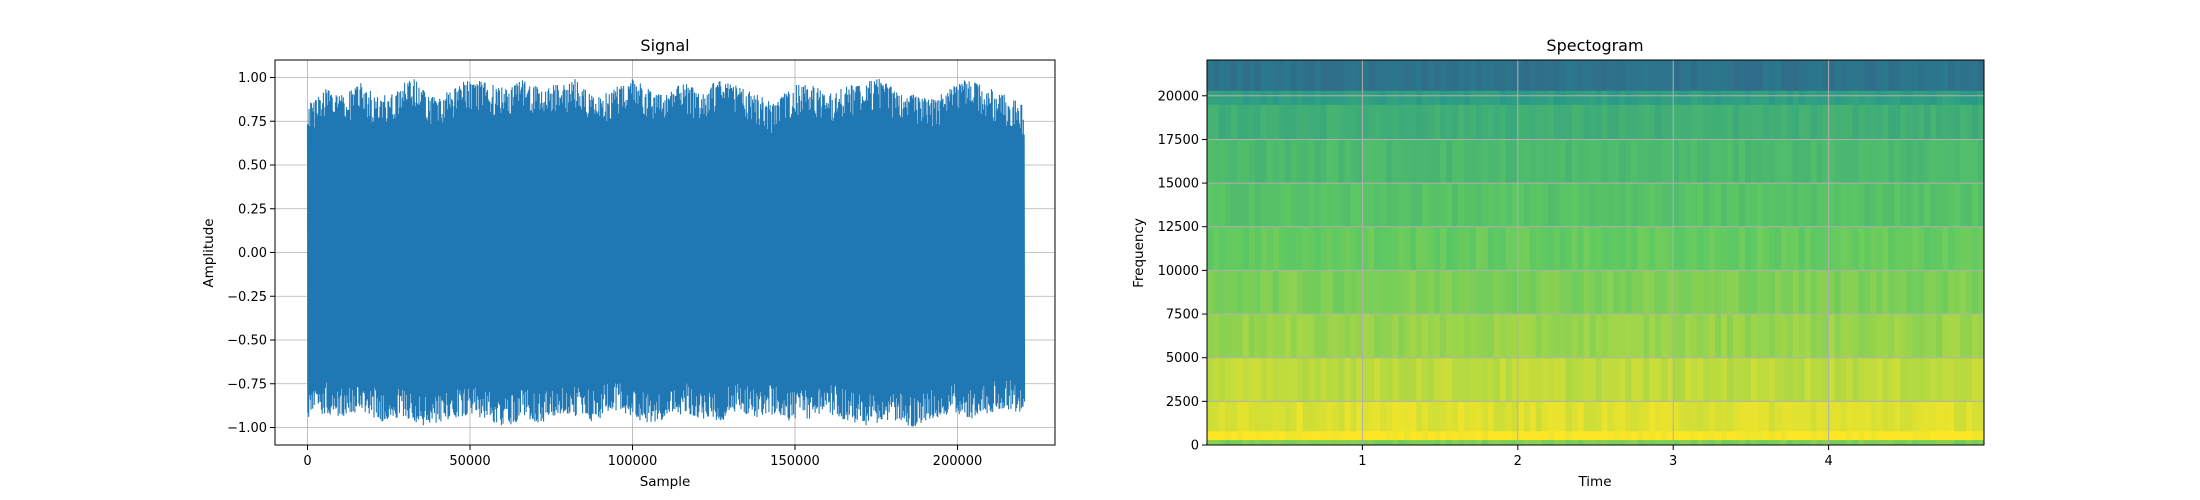 The width and height of the screenshot is (2200, 500). I want to click on signal-y-tick-label: 0.25, so click(252, 209).